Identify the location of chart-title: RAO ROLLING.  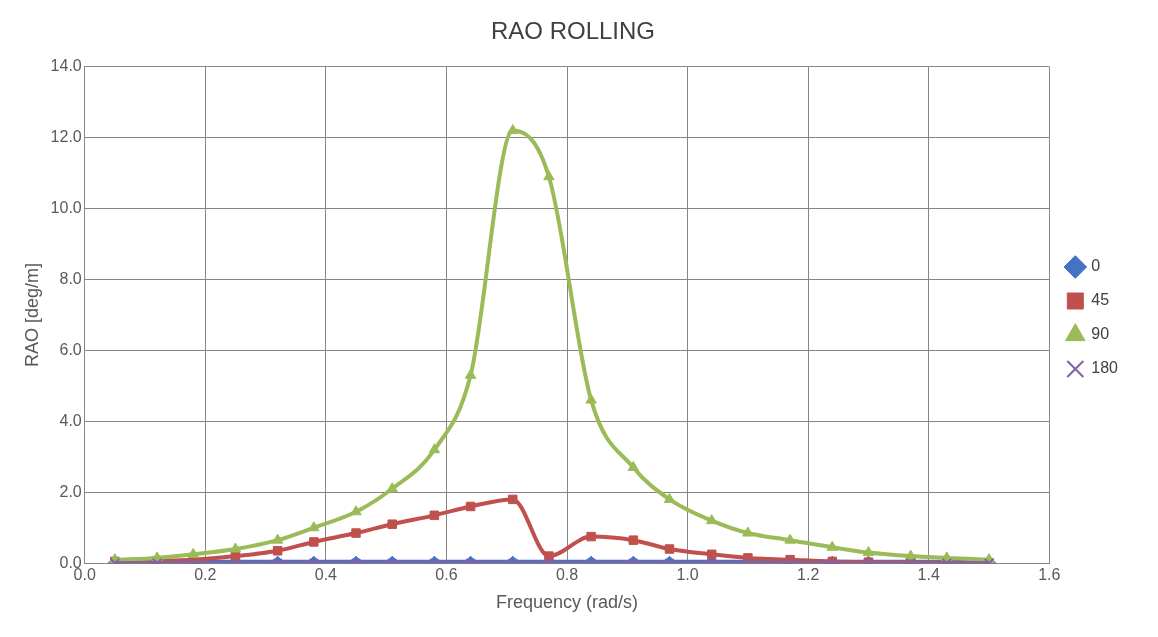
(573, 31).